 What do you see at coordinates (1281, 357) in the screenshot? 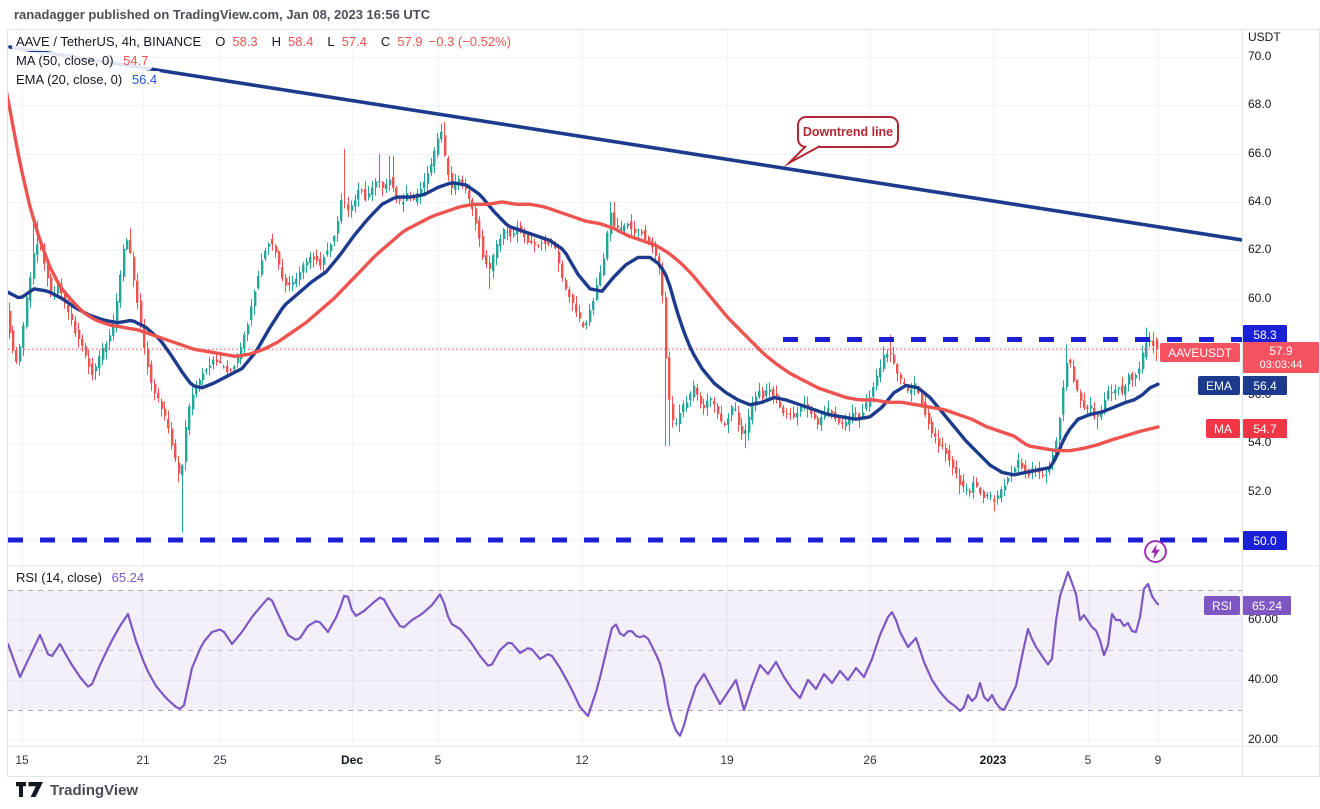
I see `last-price-badge: 57.9 03:03:44` at bounding box center [1281, 357].